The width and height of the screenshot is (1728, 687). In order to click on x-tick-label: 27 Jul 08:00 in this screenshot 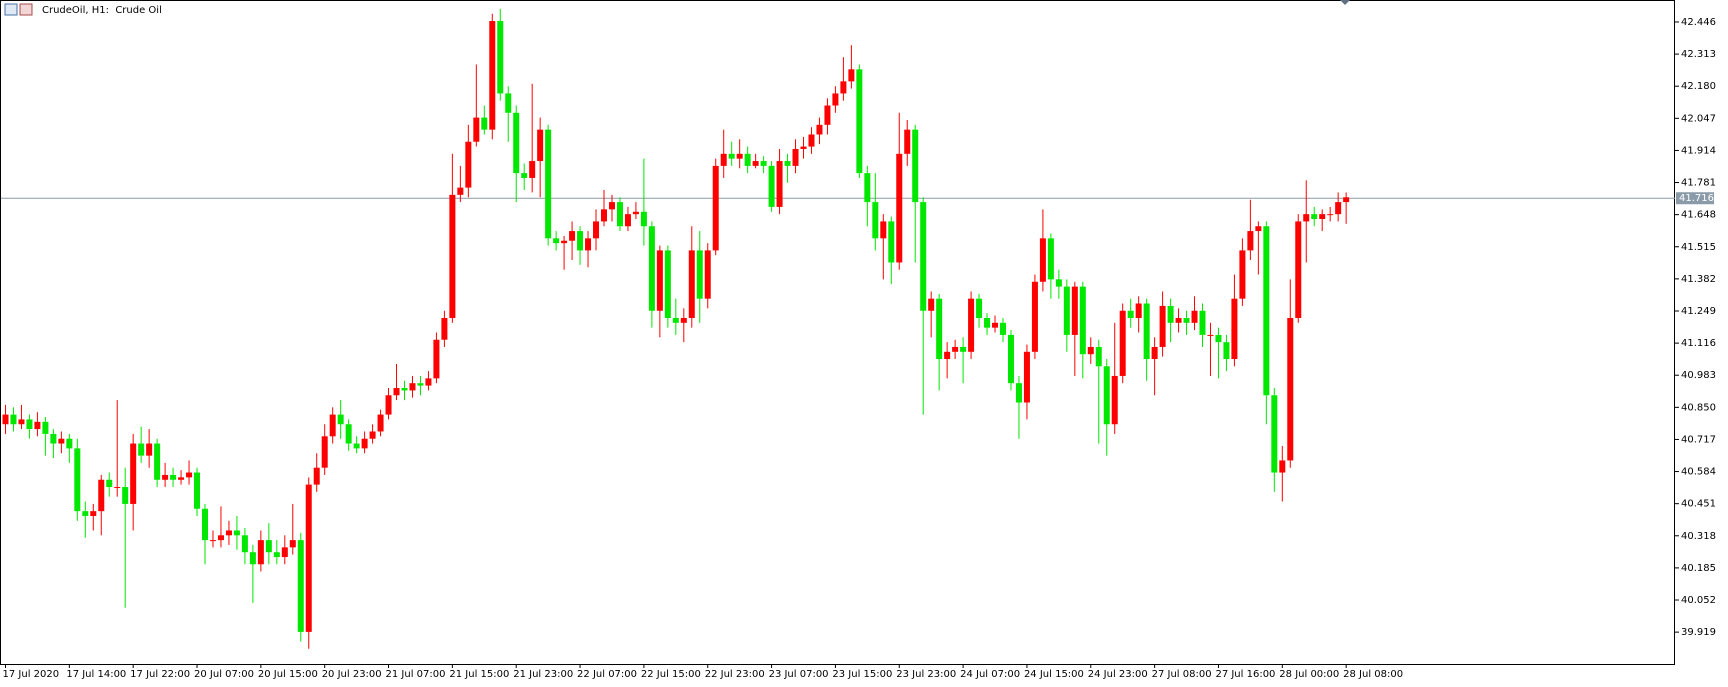, I will do `click(1182, 674)`.